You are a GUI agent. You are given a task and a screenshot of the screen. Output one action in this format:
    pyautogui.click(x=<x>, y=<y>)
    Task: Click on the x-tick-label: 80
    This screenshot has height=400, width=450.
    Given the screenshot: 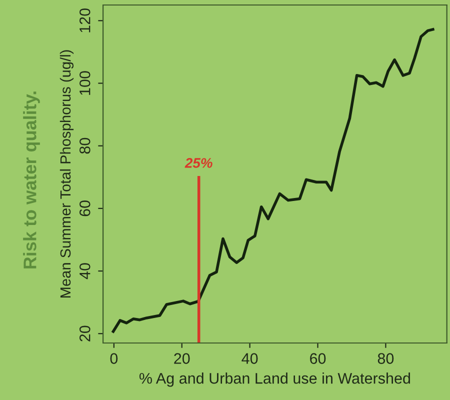 What is the action you would take?
    pyautogui.click(x=386, y=358)
    